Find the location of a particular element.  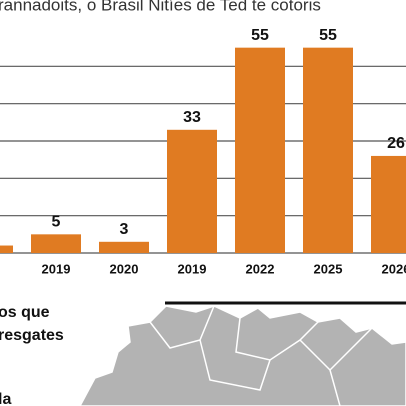

value-label: 3 is located at coordinates (124, 229).